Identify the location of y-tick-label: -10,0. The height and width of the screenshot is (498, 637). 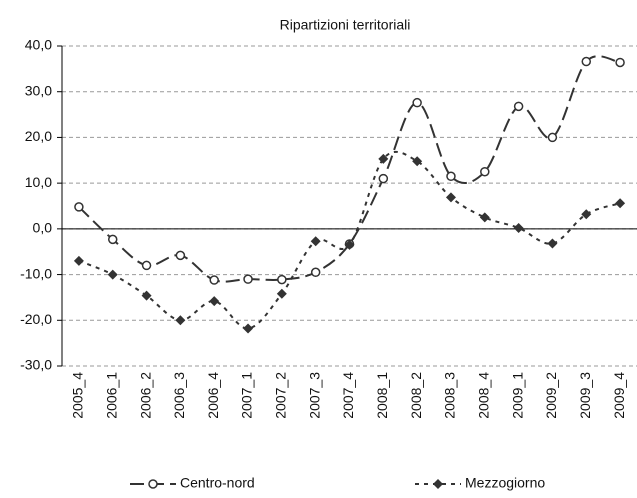
(36, 273).